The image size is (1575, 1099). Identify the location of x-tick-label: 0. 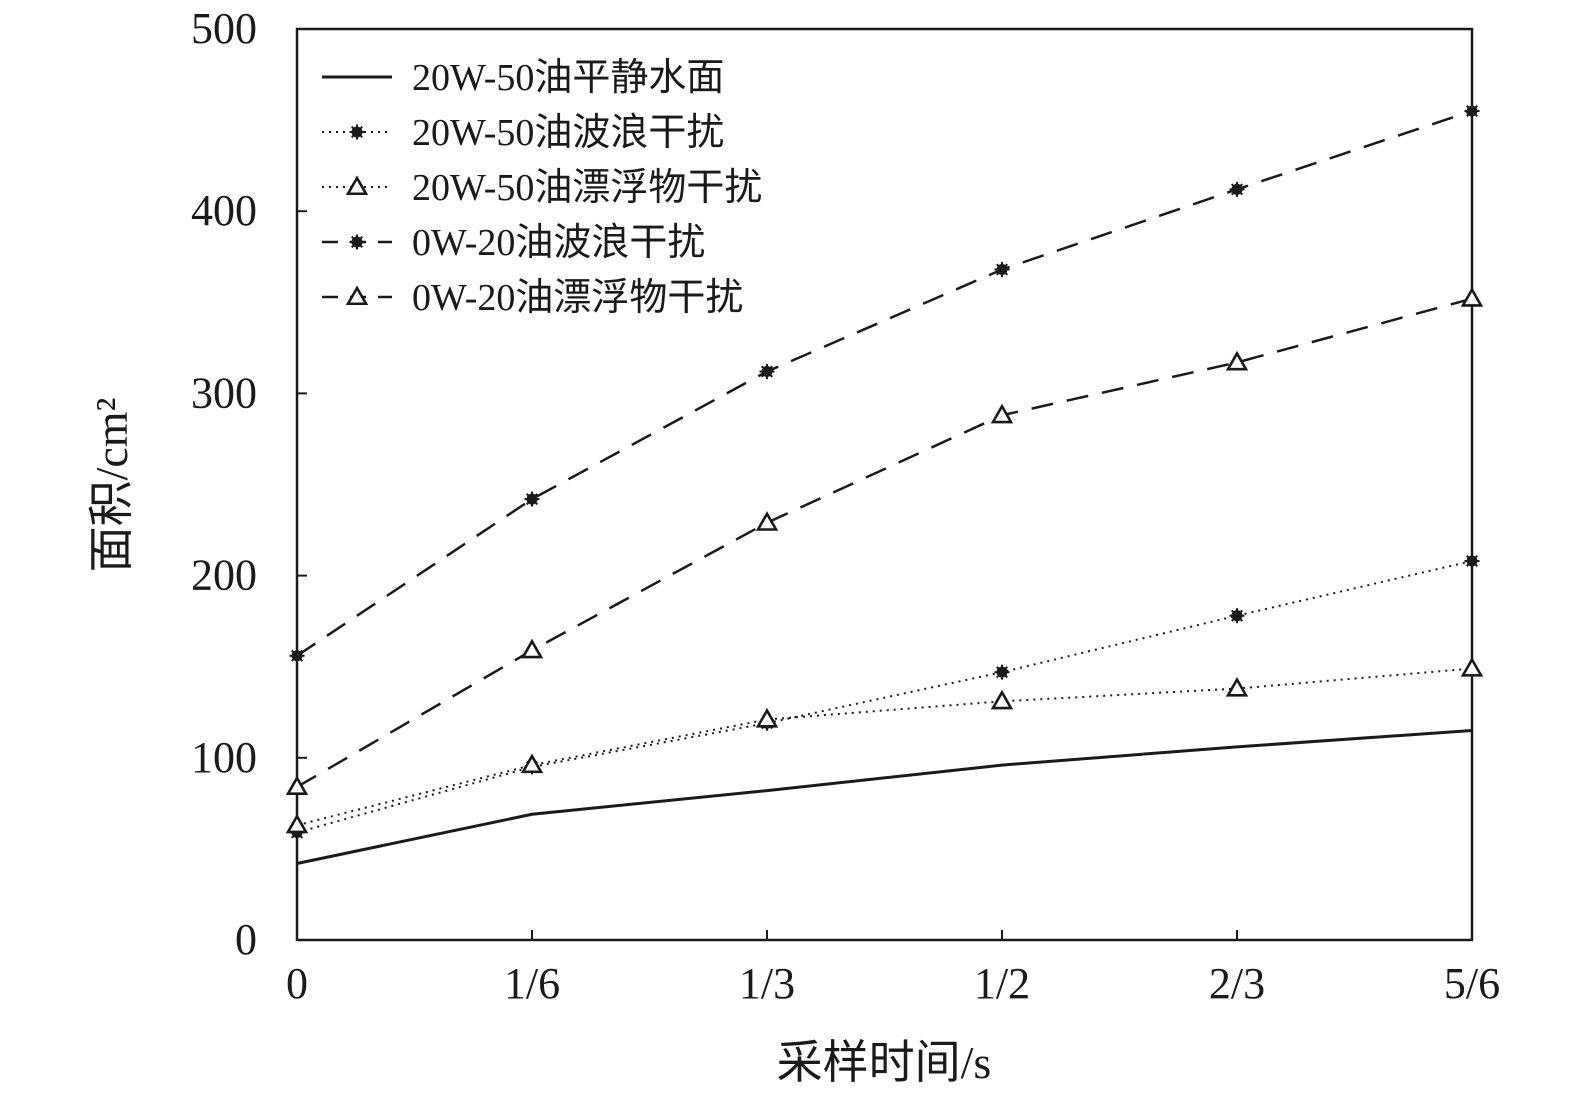
(297, 983).